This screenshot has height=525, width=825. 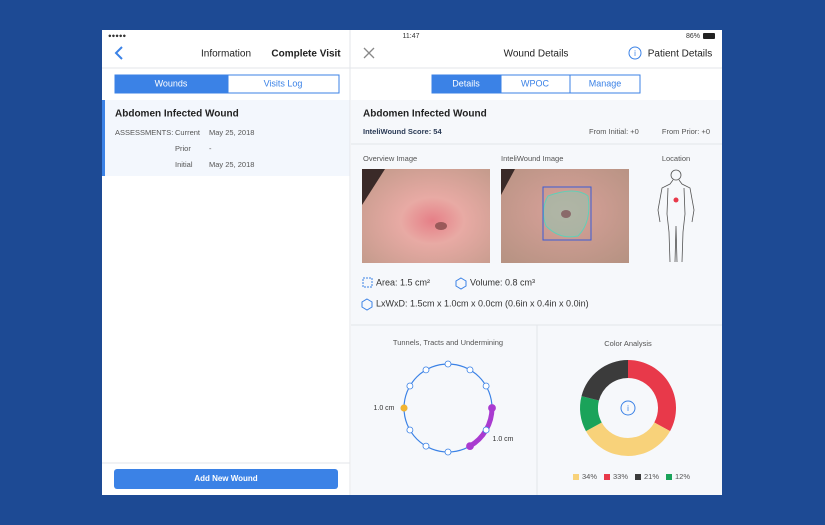 What do you see at coordinates (144, 132) in the screenshot?
I see `assessments-label: ASSESSMENTS:` at bounding box center [144, 132].